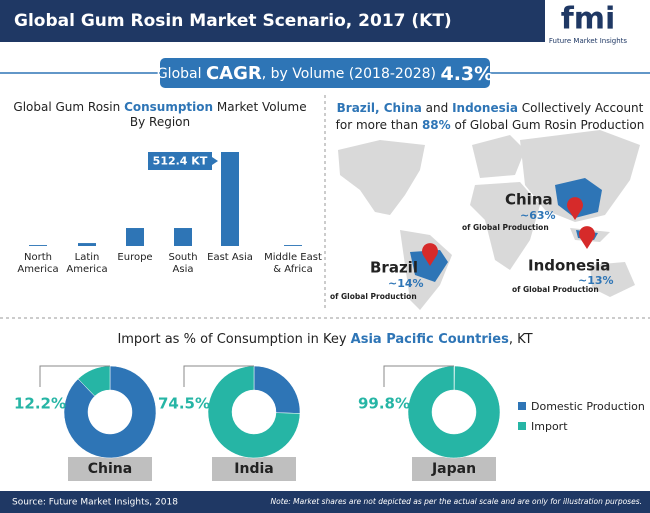  I want to click on header-band, so click(272, 21).